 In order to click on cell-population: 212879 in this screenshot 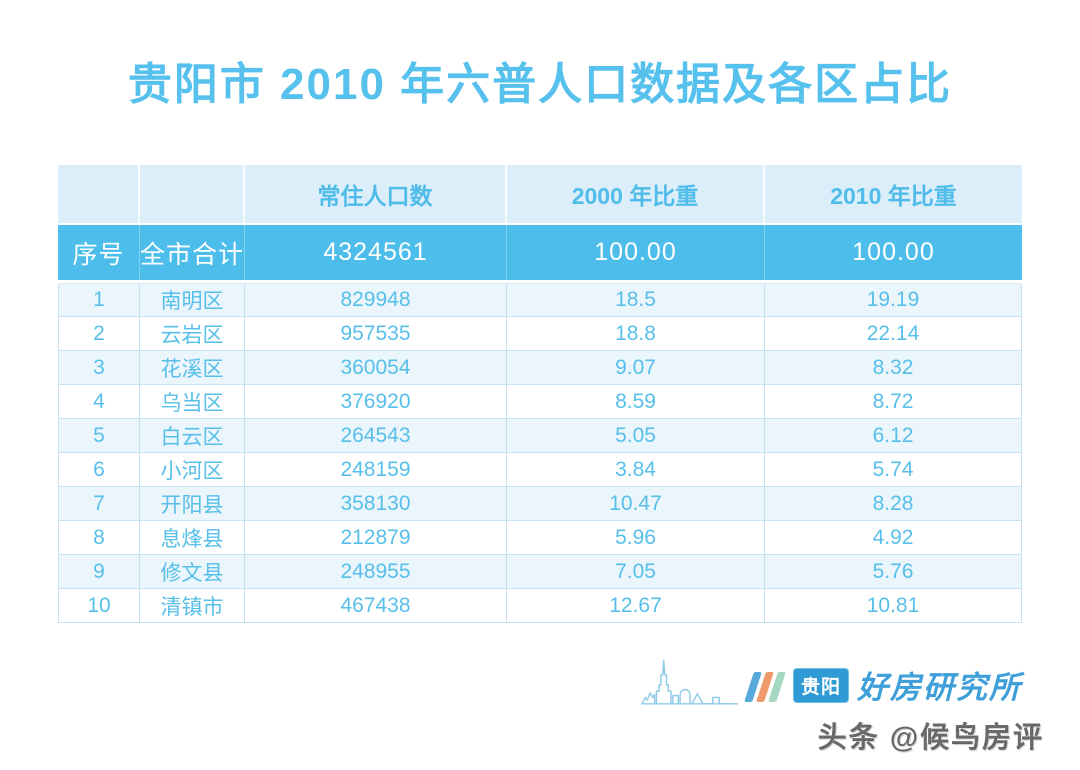, I will do `click(376, 538)`.